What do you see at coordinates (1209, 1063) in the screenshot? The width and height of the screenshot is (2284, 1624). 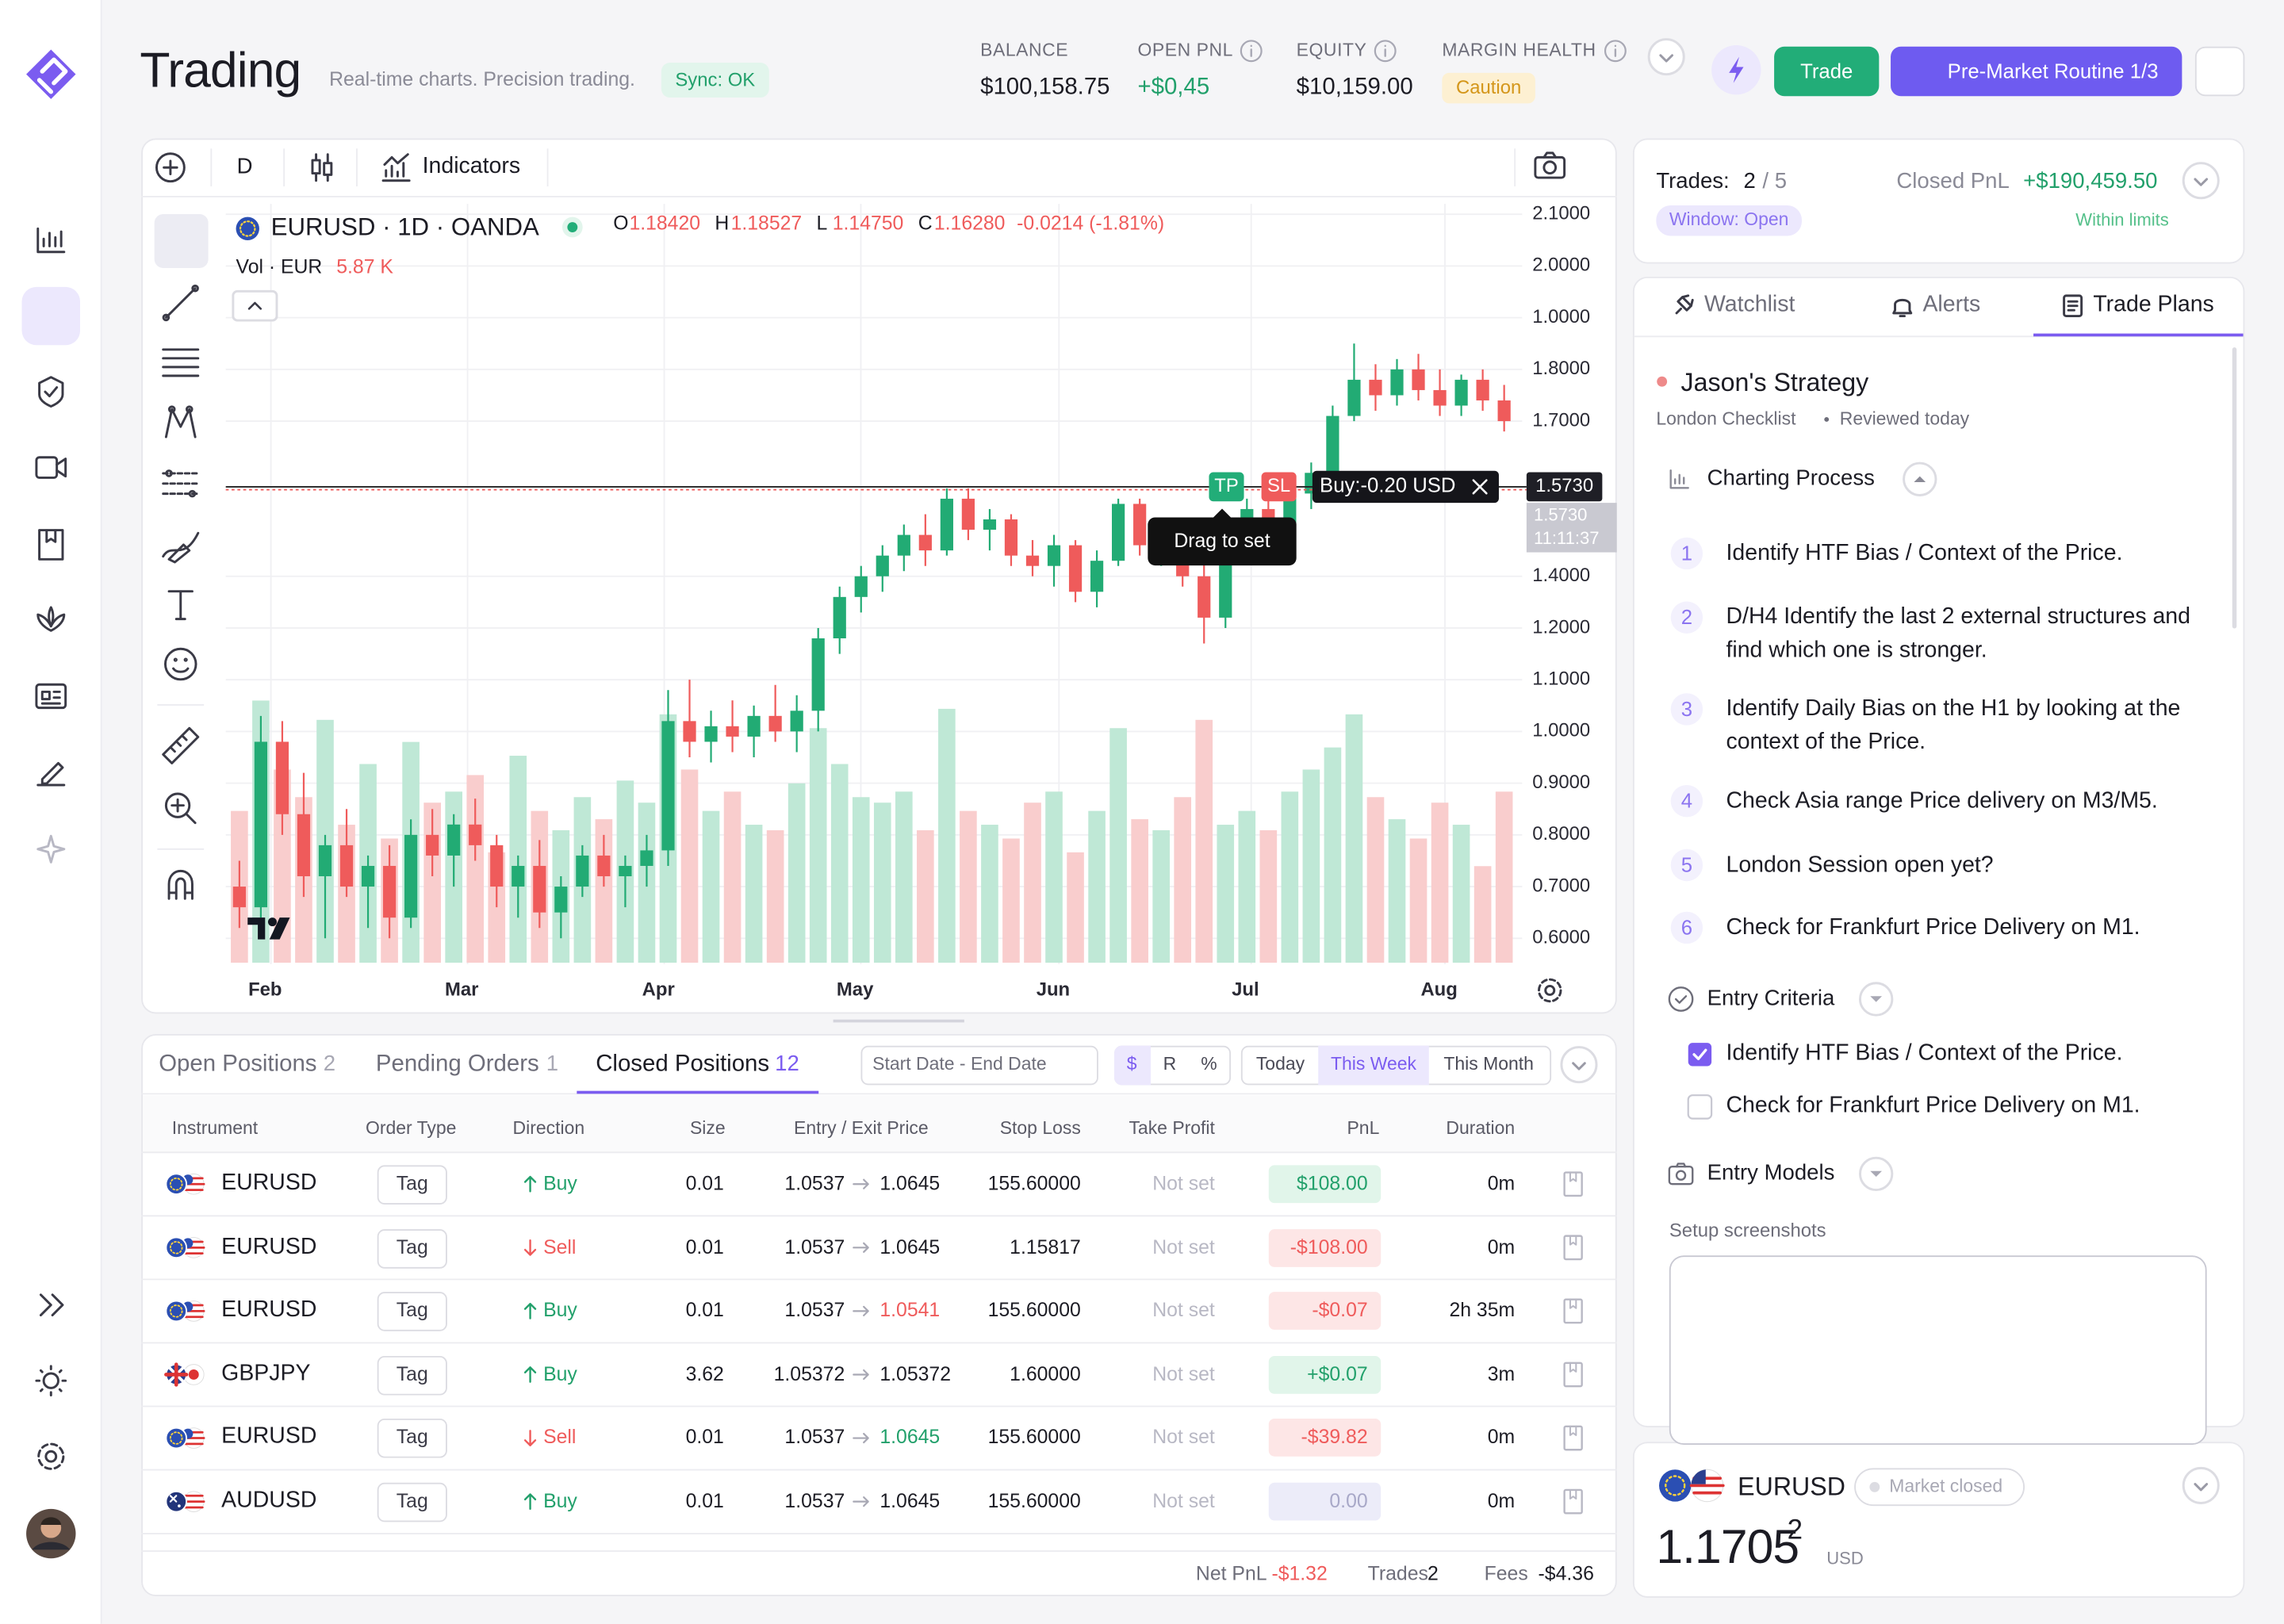 I see `unit-option: %` at bounding box center [1209, 1063].